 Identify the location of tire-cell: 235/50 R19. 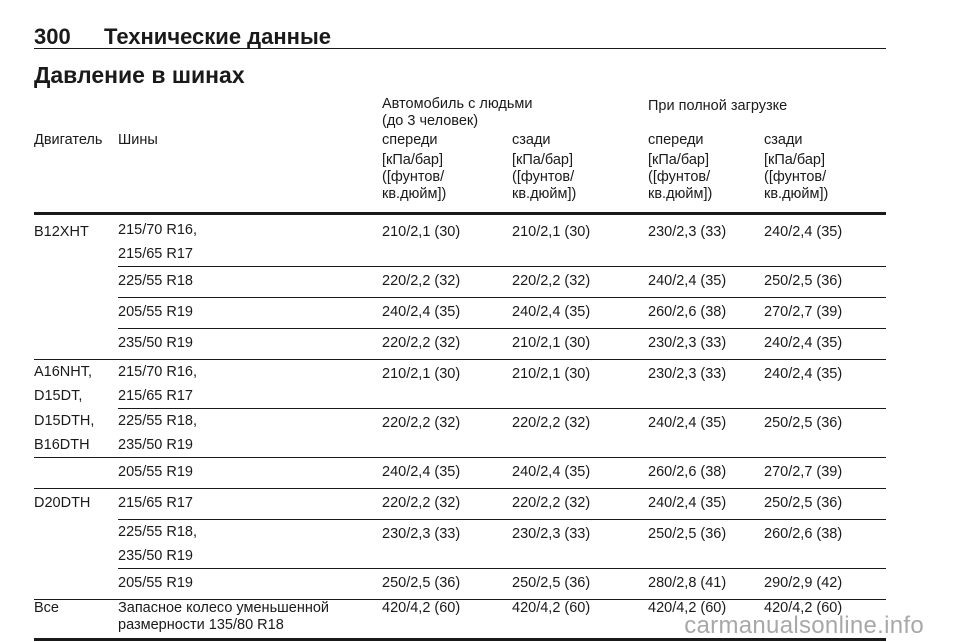
(250, 344).